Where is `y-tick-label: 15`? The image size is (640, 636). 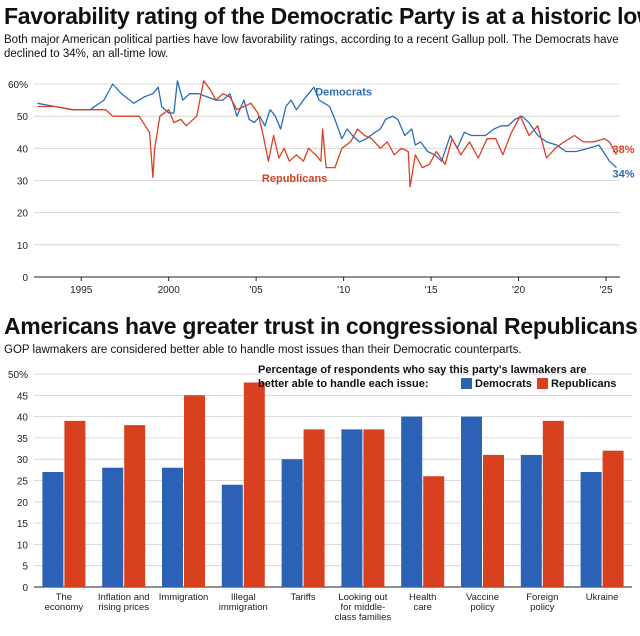 y-tick-label: 15 is located at coordinates (23, 524).